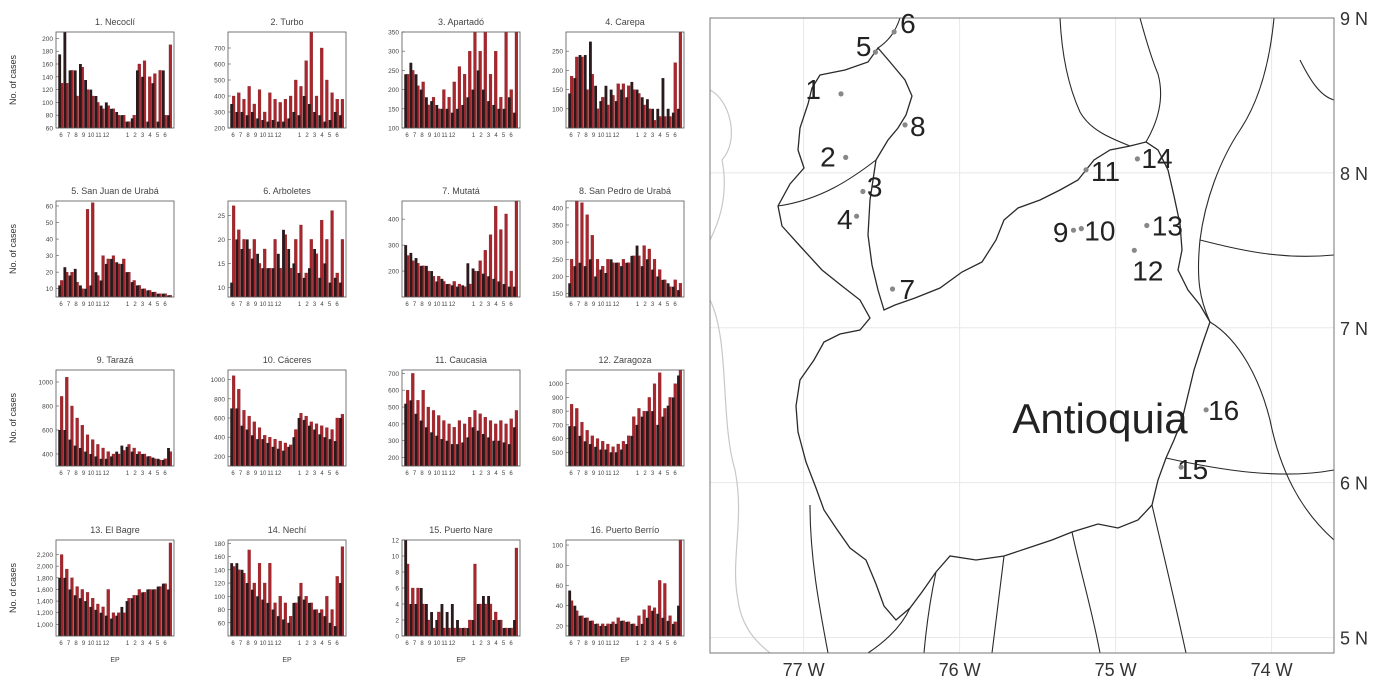  I want to click on x-axis-label: EP, so click(287, 660).